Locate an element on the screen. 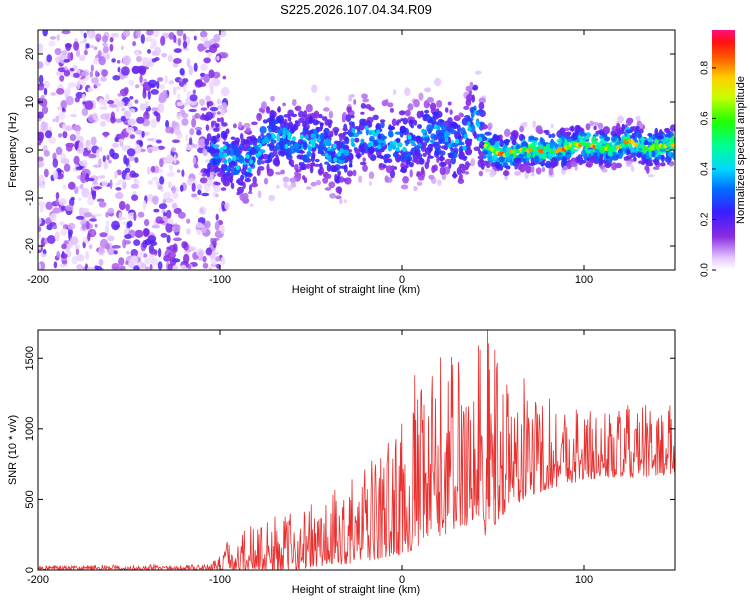 The height and width of the screenshot is (600, 750). snr-y-label: SNR (10 * v/v) is located at coordinates (13, 450).